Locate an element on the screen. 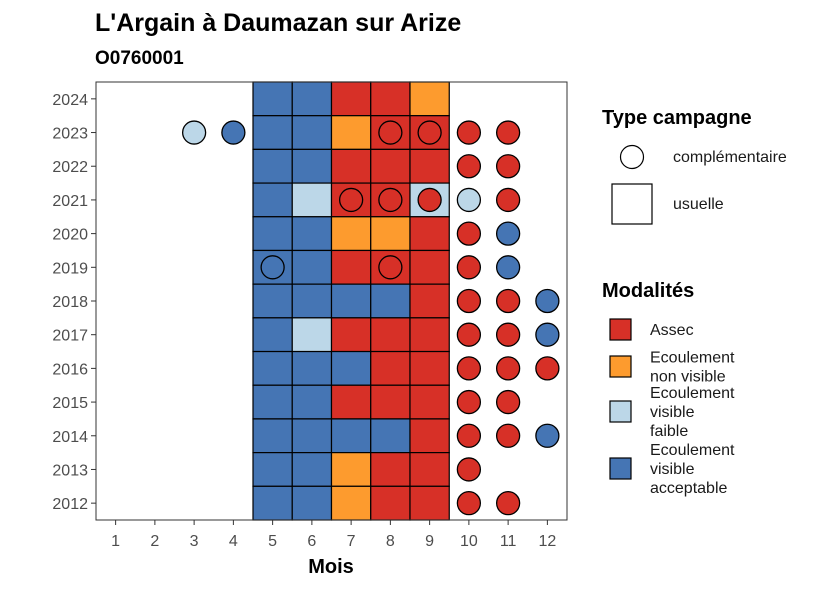 The height and width of the screenshot is (590, 826). legend-label-ecoulement_visible_acceptable-2: acceptable is located at coordinates (688, 488).